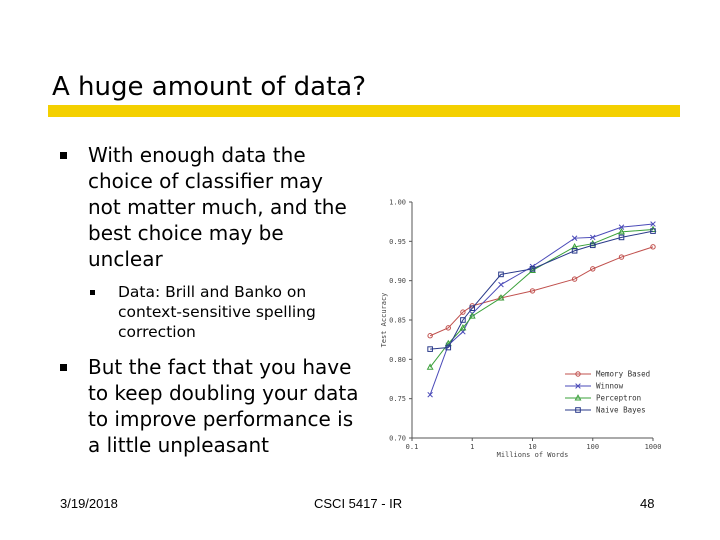 This screenshot has width=720, height=540. I want to click on title-underline, so click(364, 111).